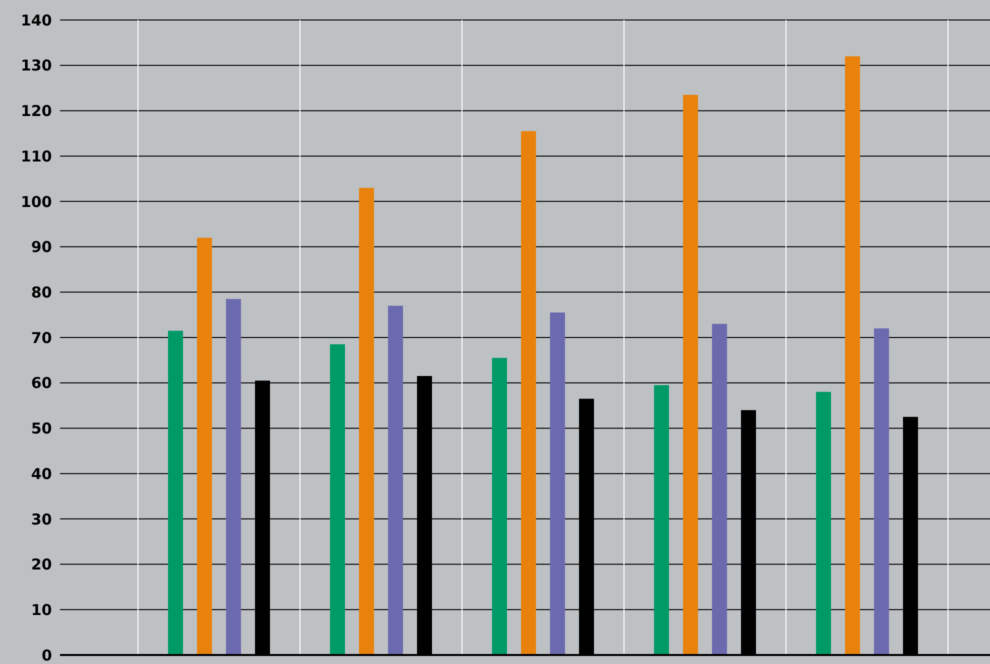  I want to click on y-tick-label: 130, so click(36, 65).